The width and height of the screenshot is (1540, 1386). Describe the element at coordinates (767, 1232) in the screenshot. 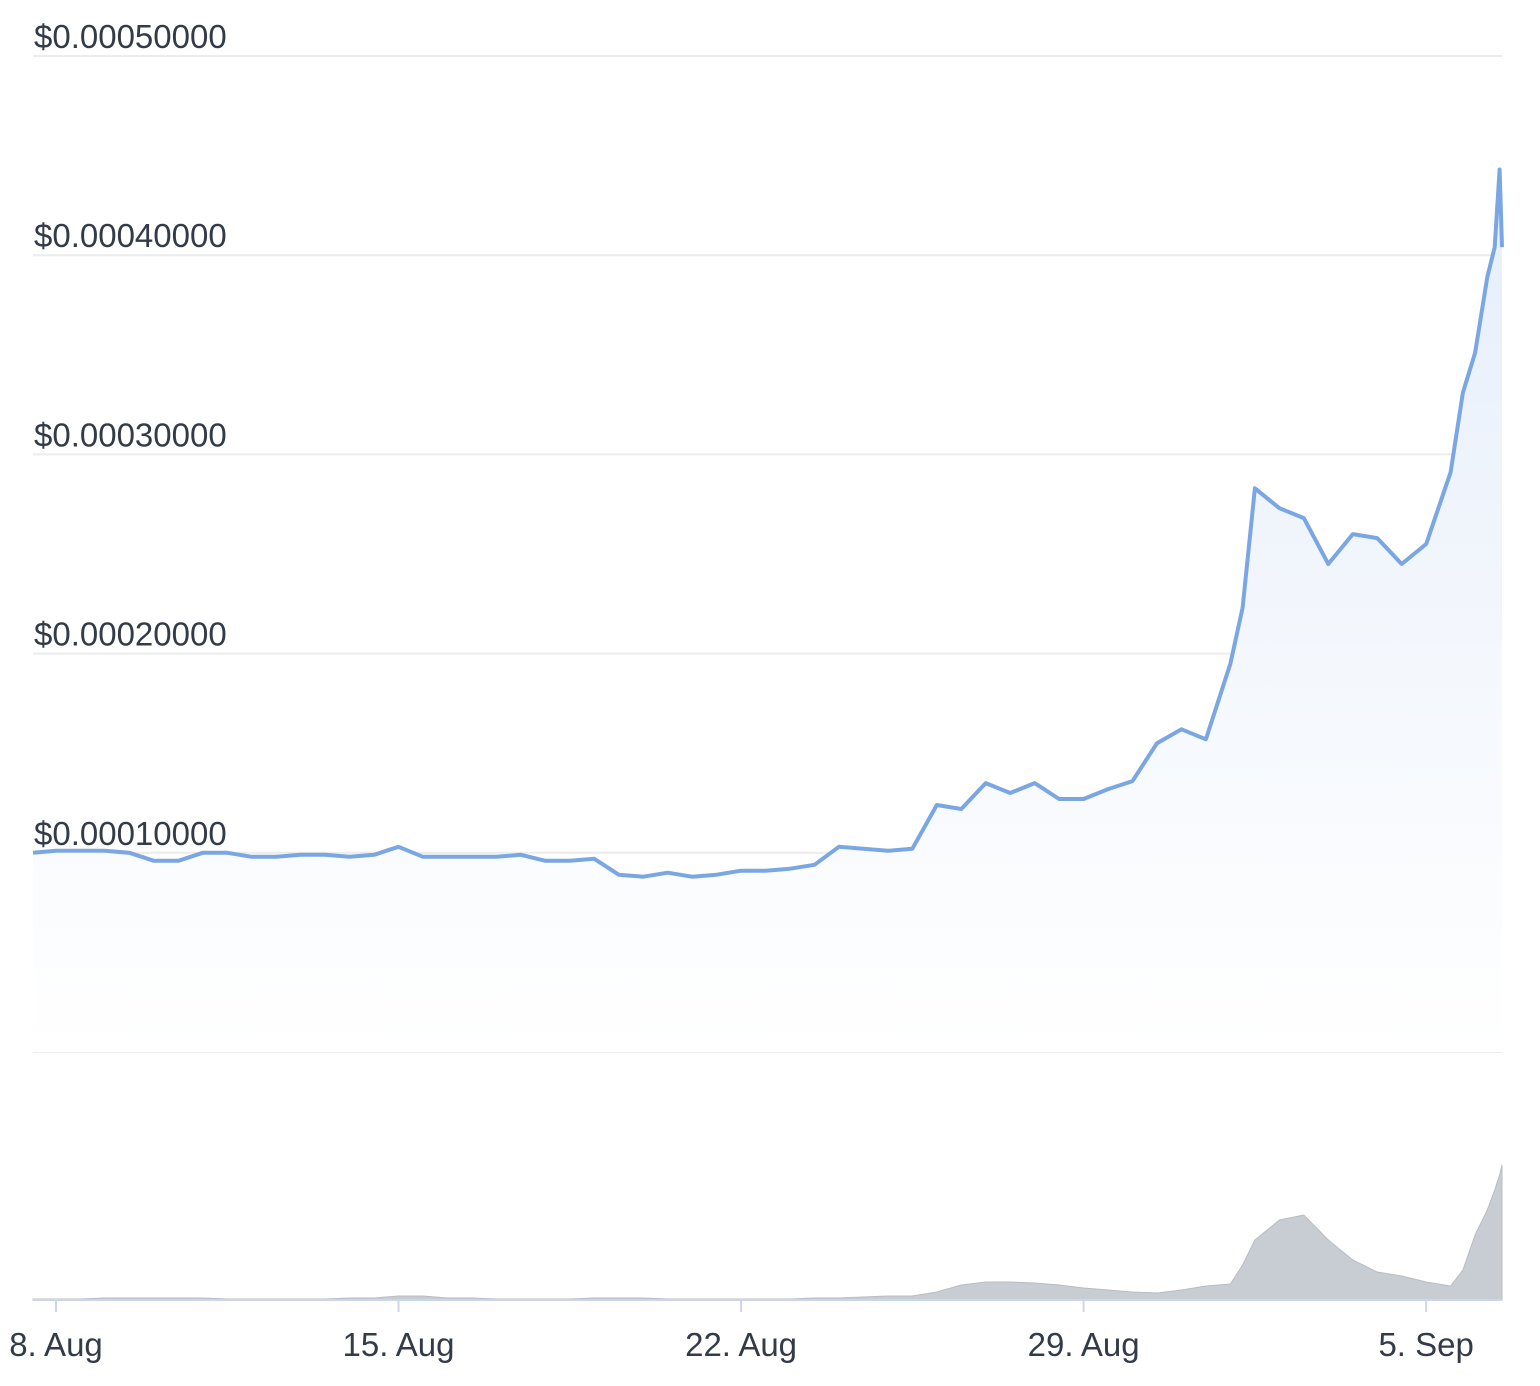

I see `volume-area` at that location.